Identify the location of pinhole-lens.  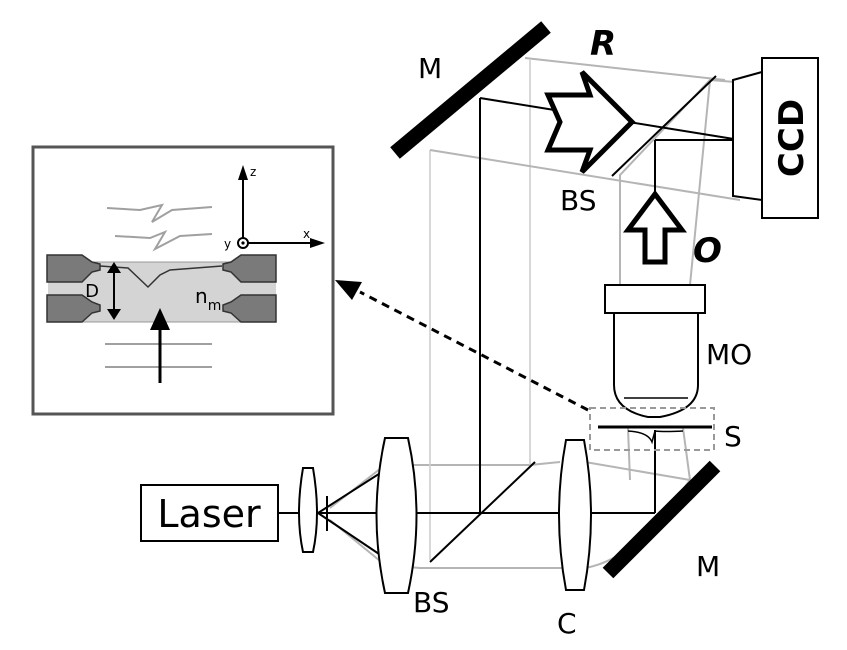
(313, 510).